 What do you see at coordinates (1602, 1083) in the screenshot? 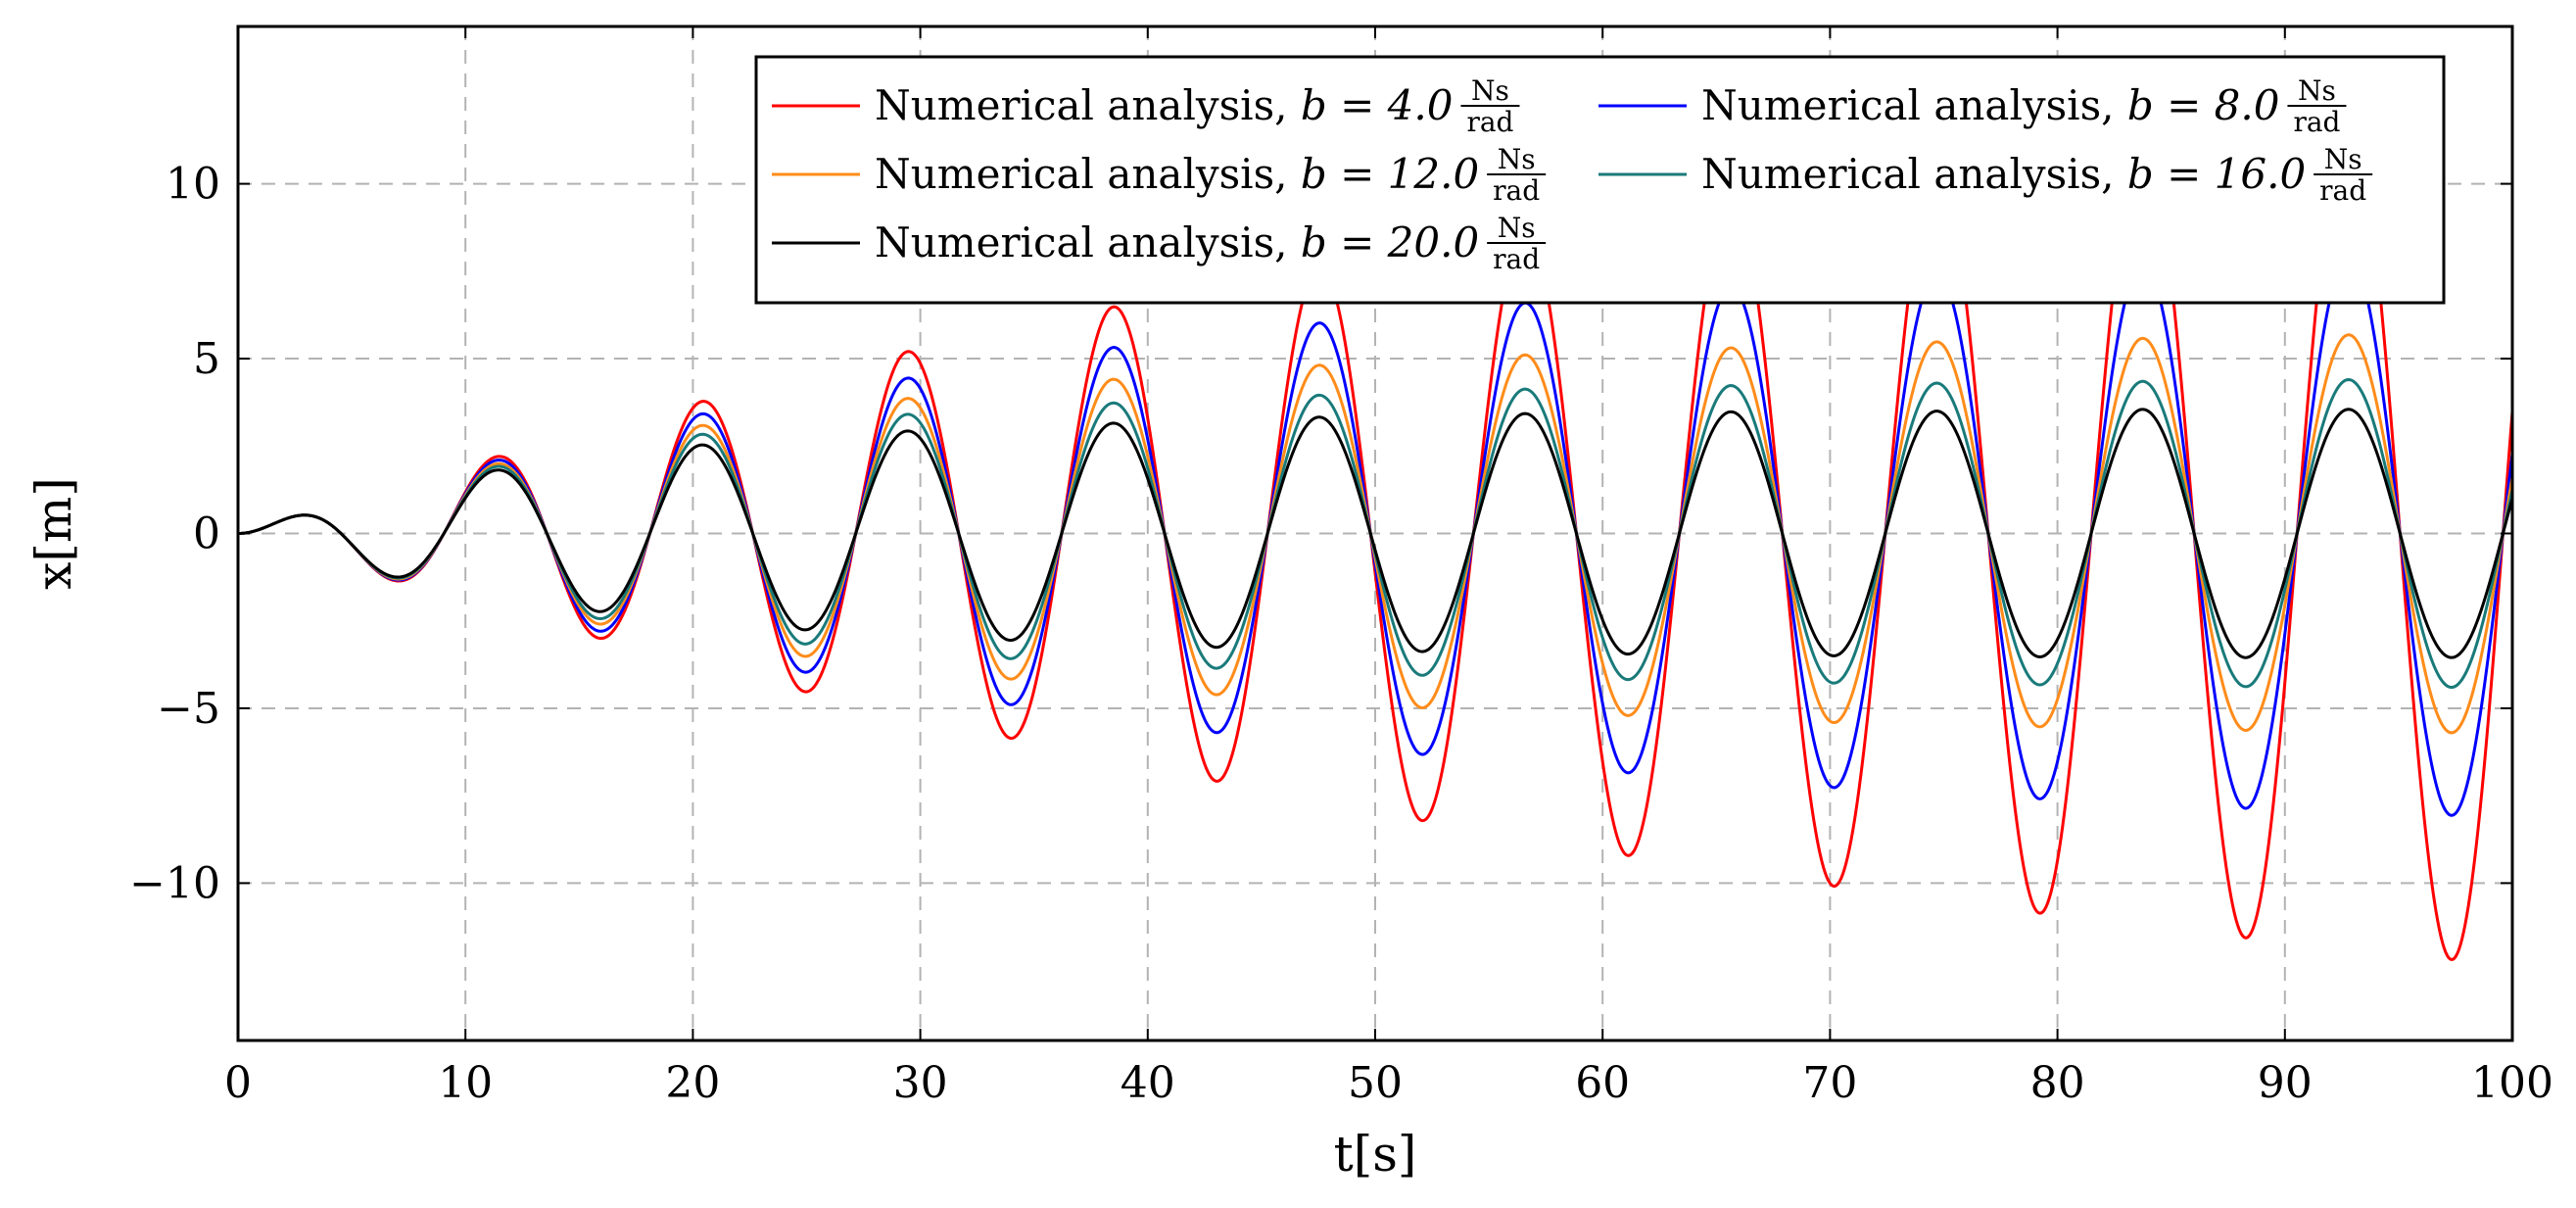
I see `x-tick-label: 60` at bounding box center [1602, 1083].